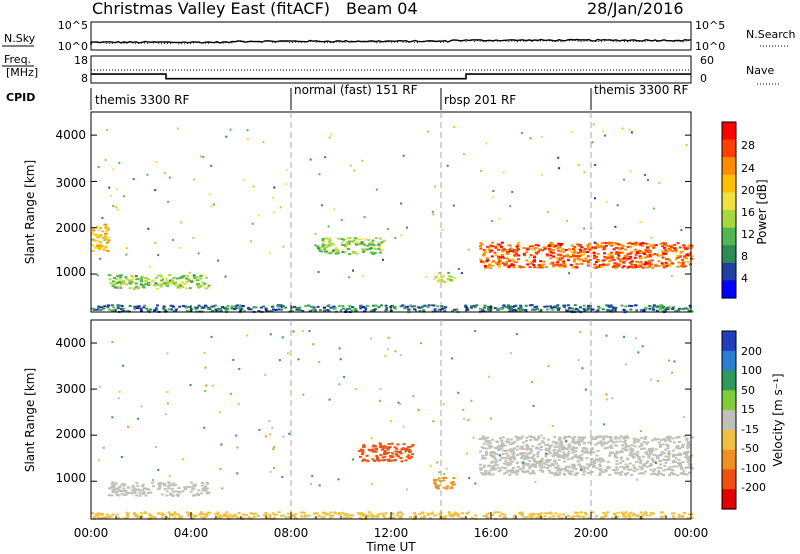 The height and width of the screenshot is (554, 800). What do you see at coordinates (382, 9) in the screenshot?
I see `beam-label: Beam 04` at bounding box center [382, 9].